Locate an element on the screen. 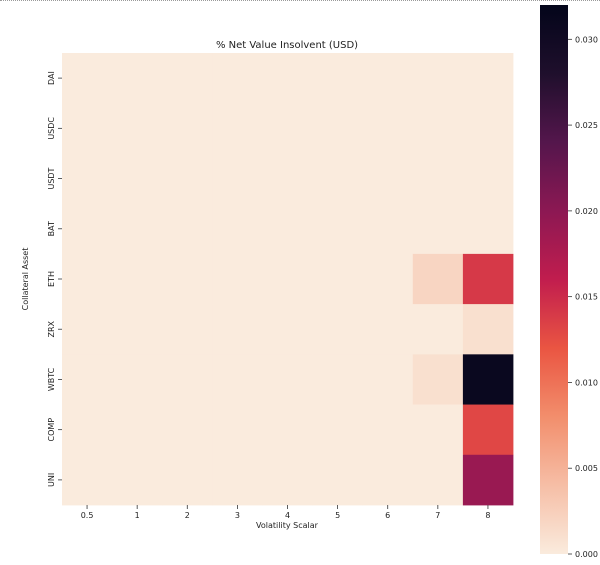 This screenshot has height=565, width=600. x-tick-label: 2 is located at coordinates (187, 515).